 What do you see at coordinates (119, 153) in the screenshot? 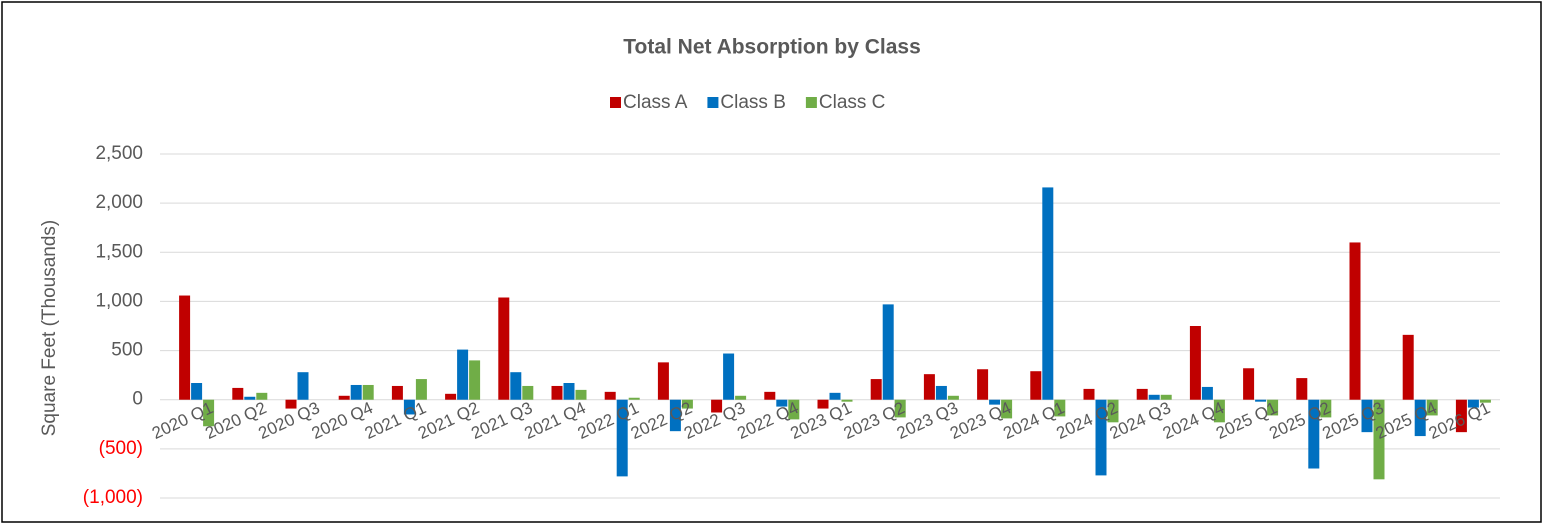
I see `y-tick-label: 2,500` at bounding box center [119, 153].